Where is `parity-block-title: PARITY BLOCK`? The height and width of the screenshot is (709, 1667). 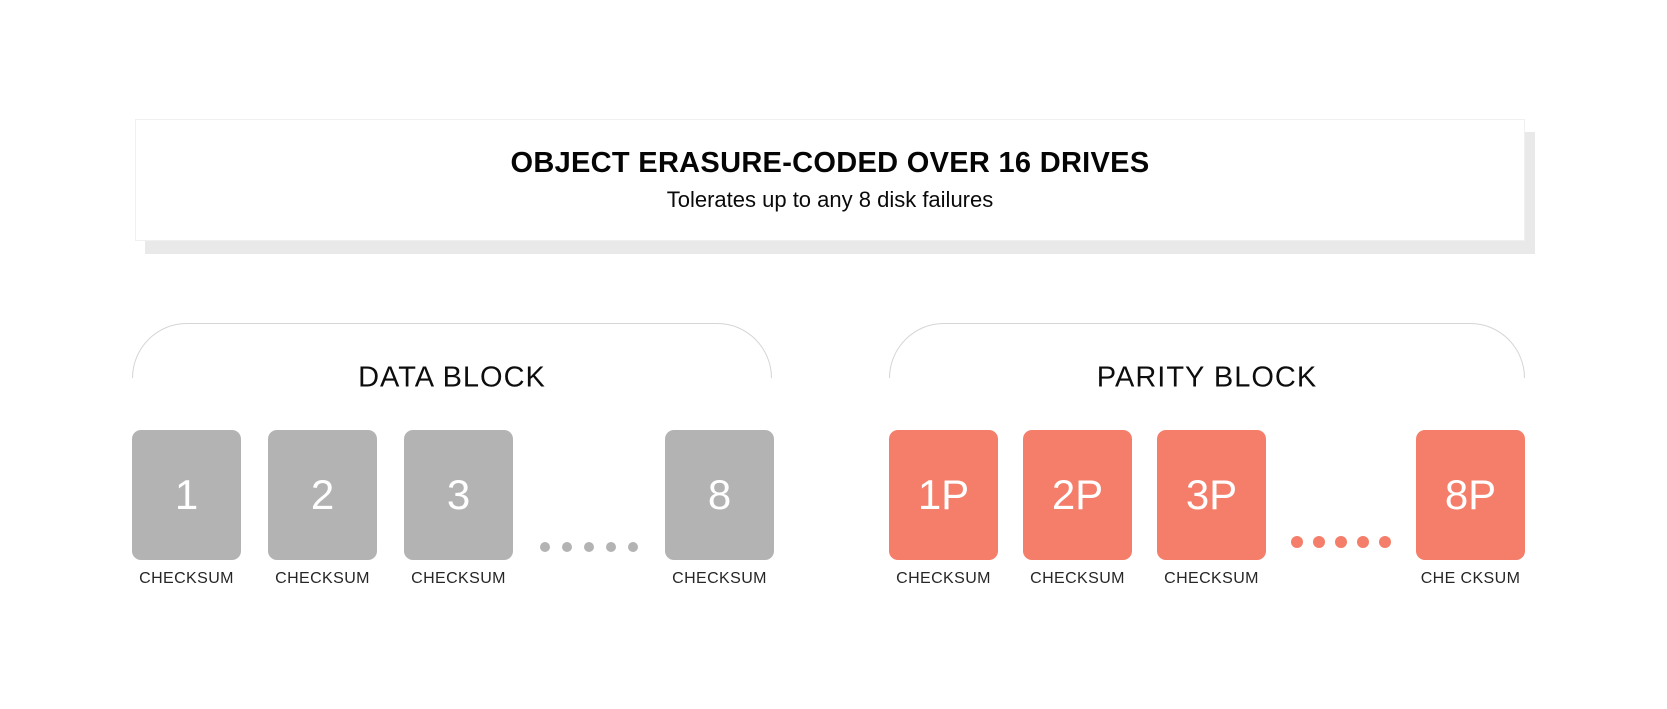 parity-block-title: PARITY BLOCK is located at coordinates (1207, 377).